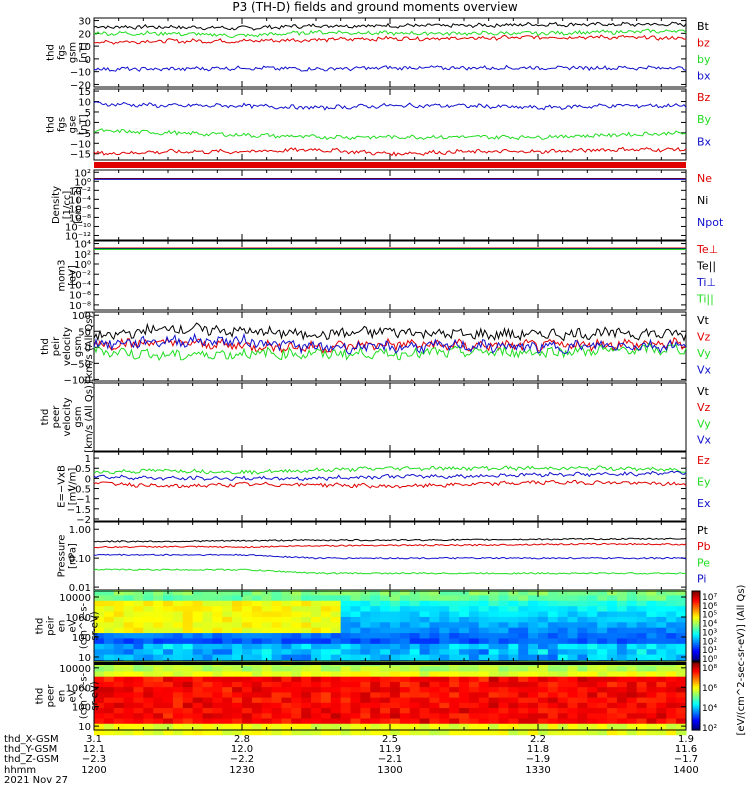 Image resolution: width=750 pixels, height=800 pixels. Describe the element at coordinates (538, 739) in the screenshot. I see `x-axis-value-x: 2.2` at that location.